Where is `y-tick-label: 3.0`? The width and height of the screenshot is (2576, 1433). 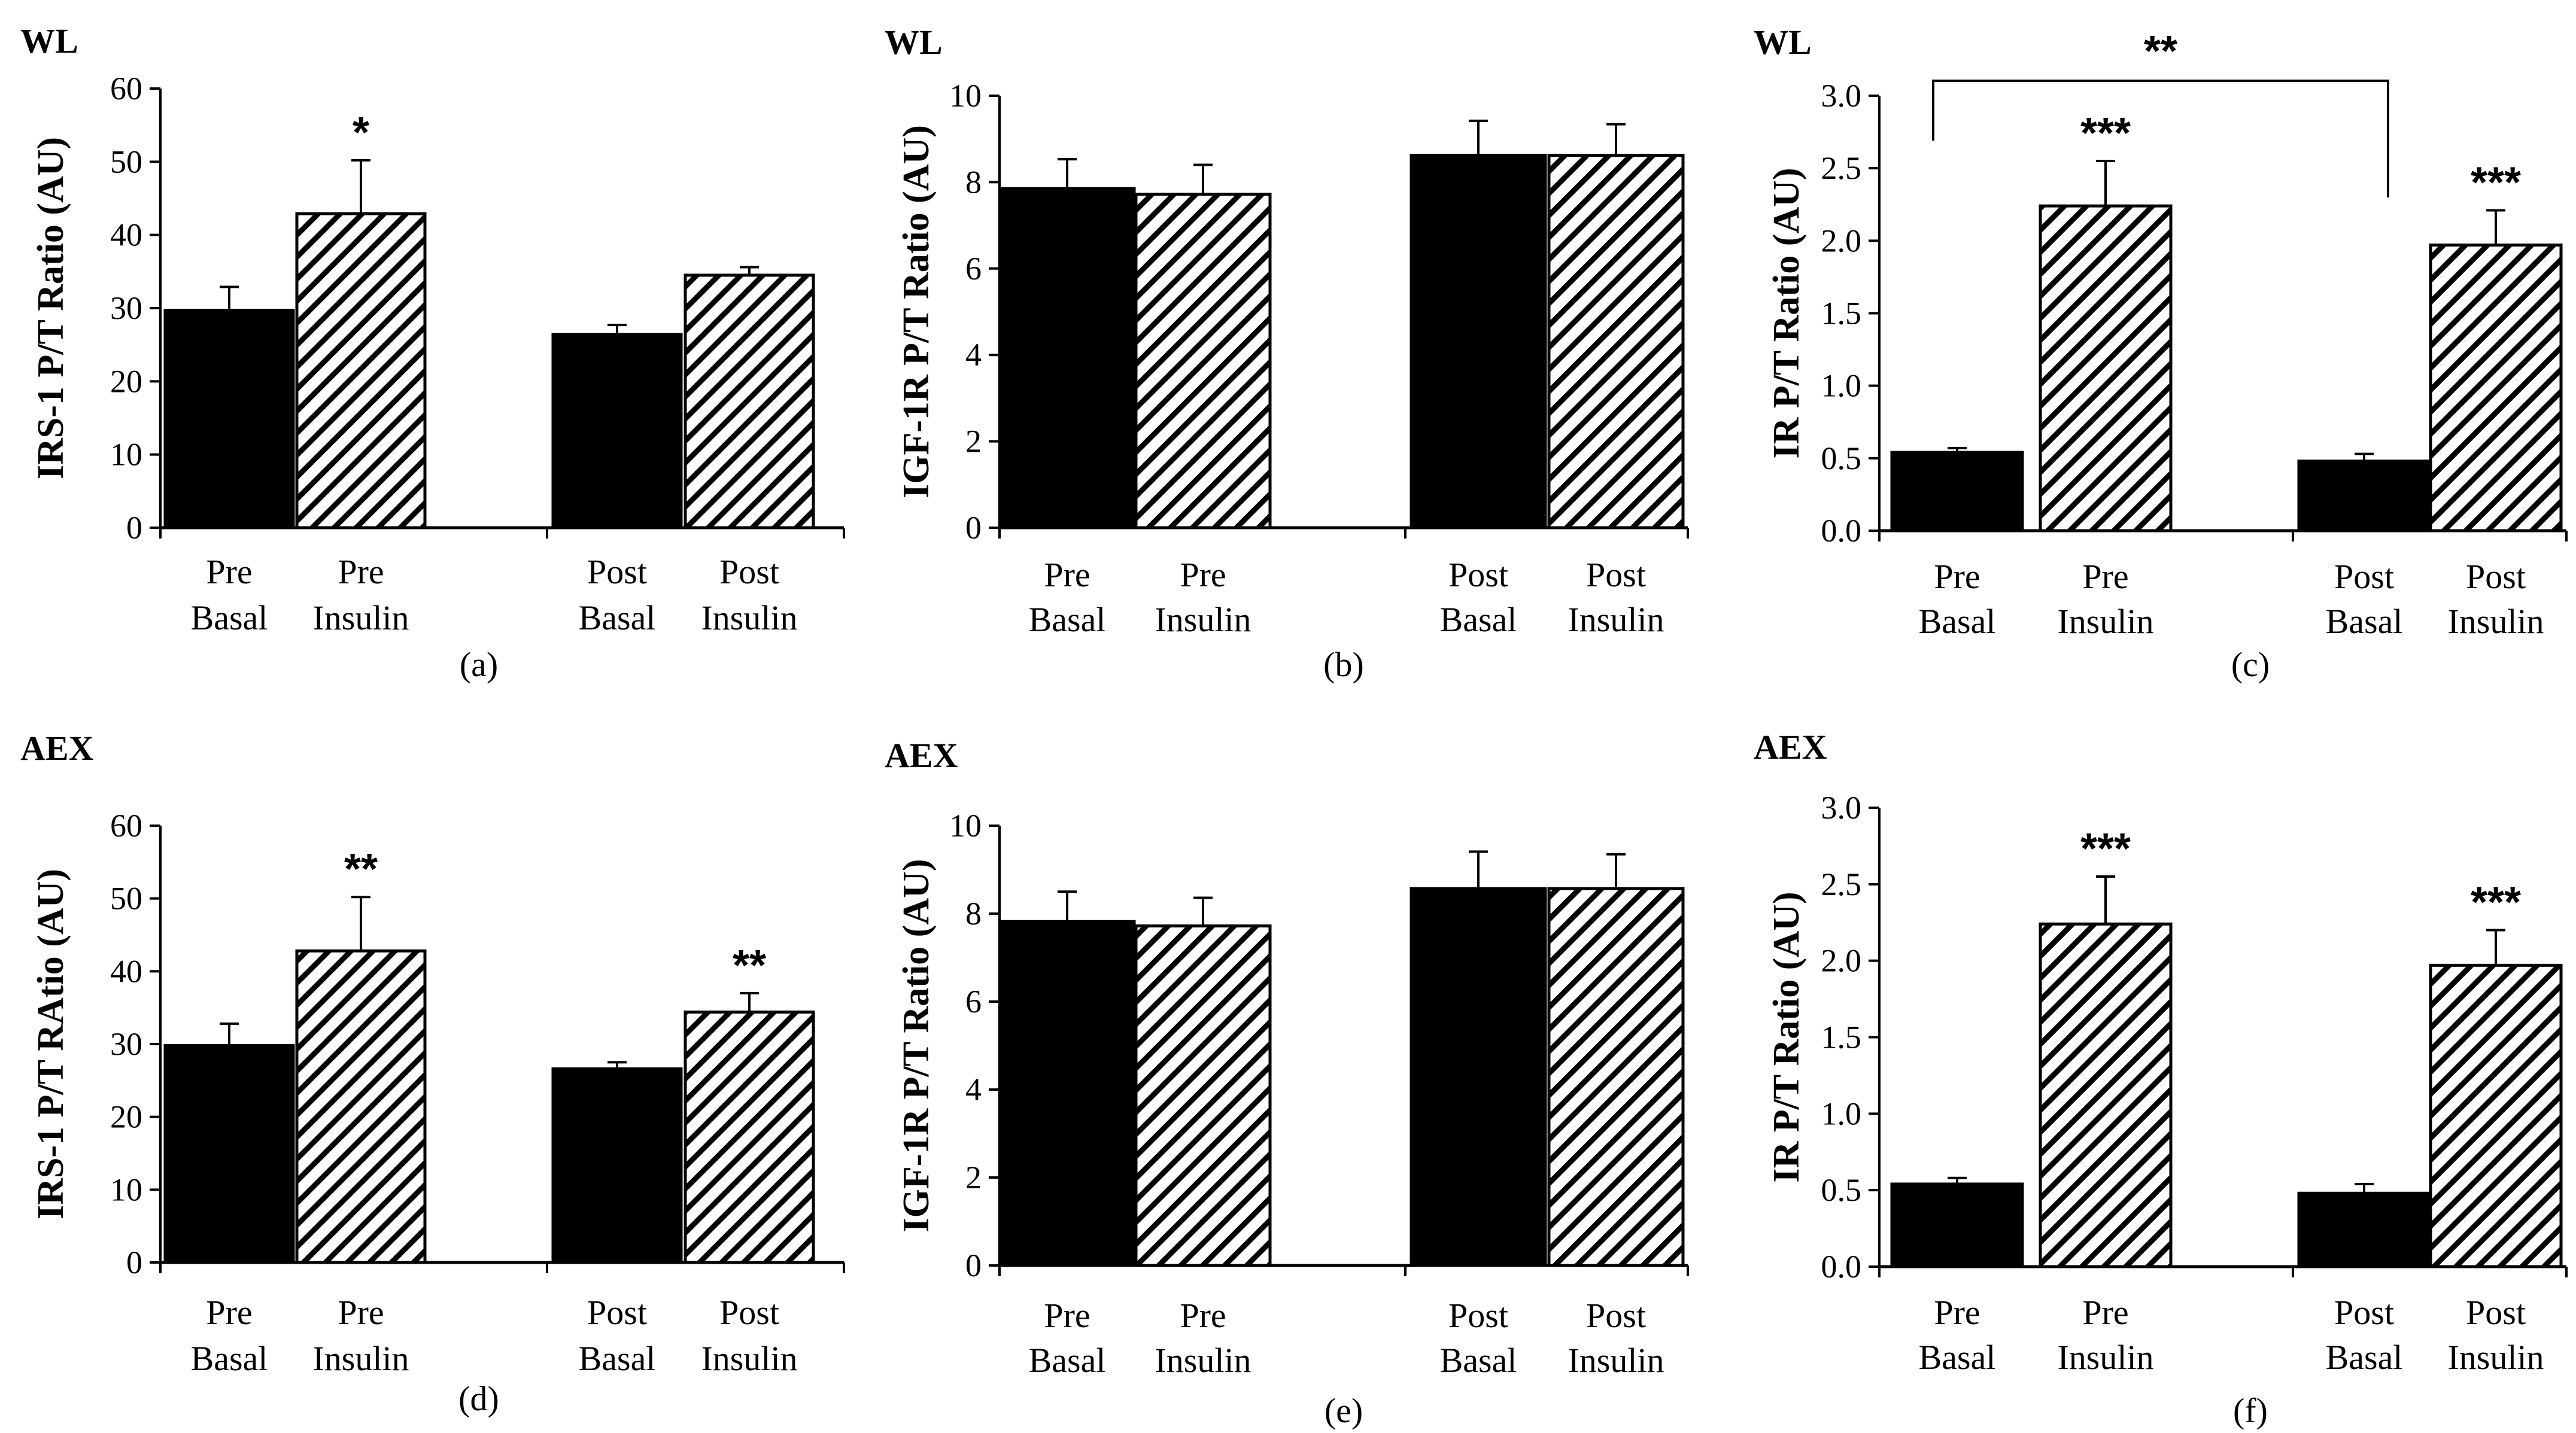 y-tick-label: 3.0 is located at coordinates (1841, 96).